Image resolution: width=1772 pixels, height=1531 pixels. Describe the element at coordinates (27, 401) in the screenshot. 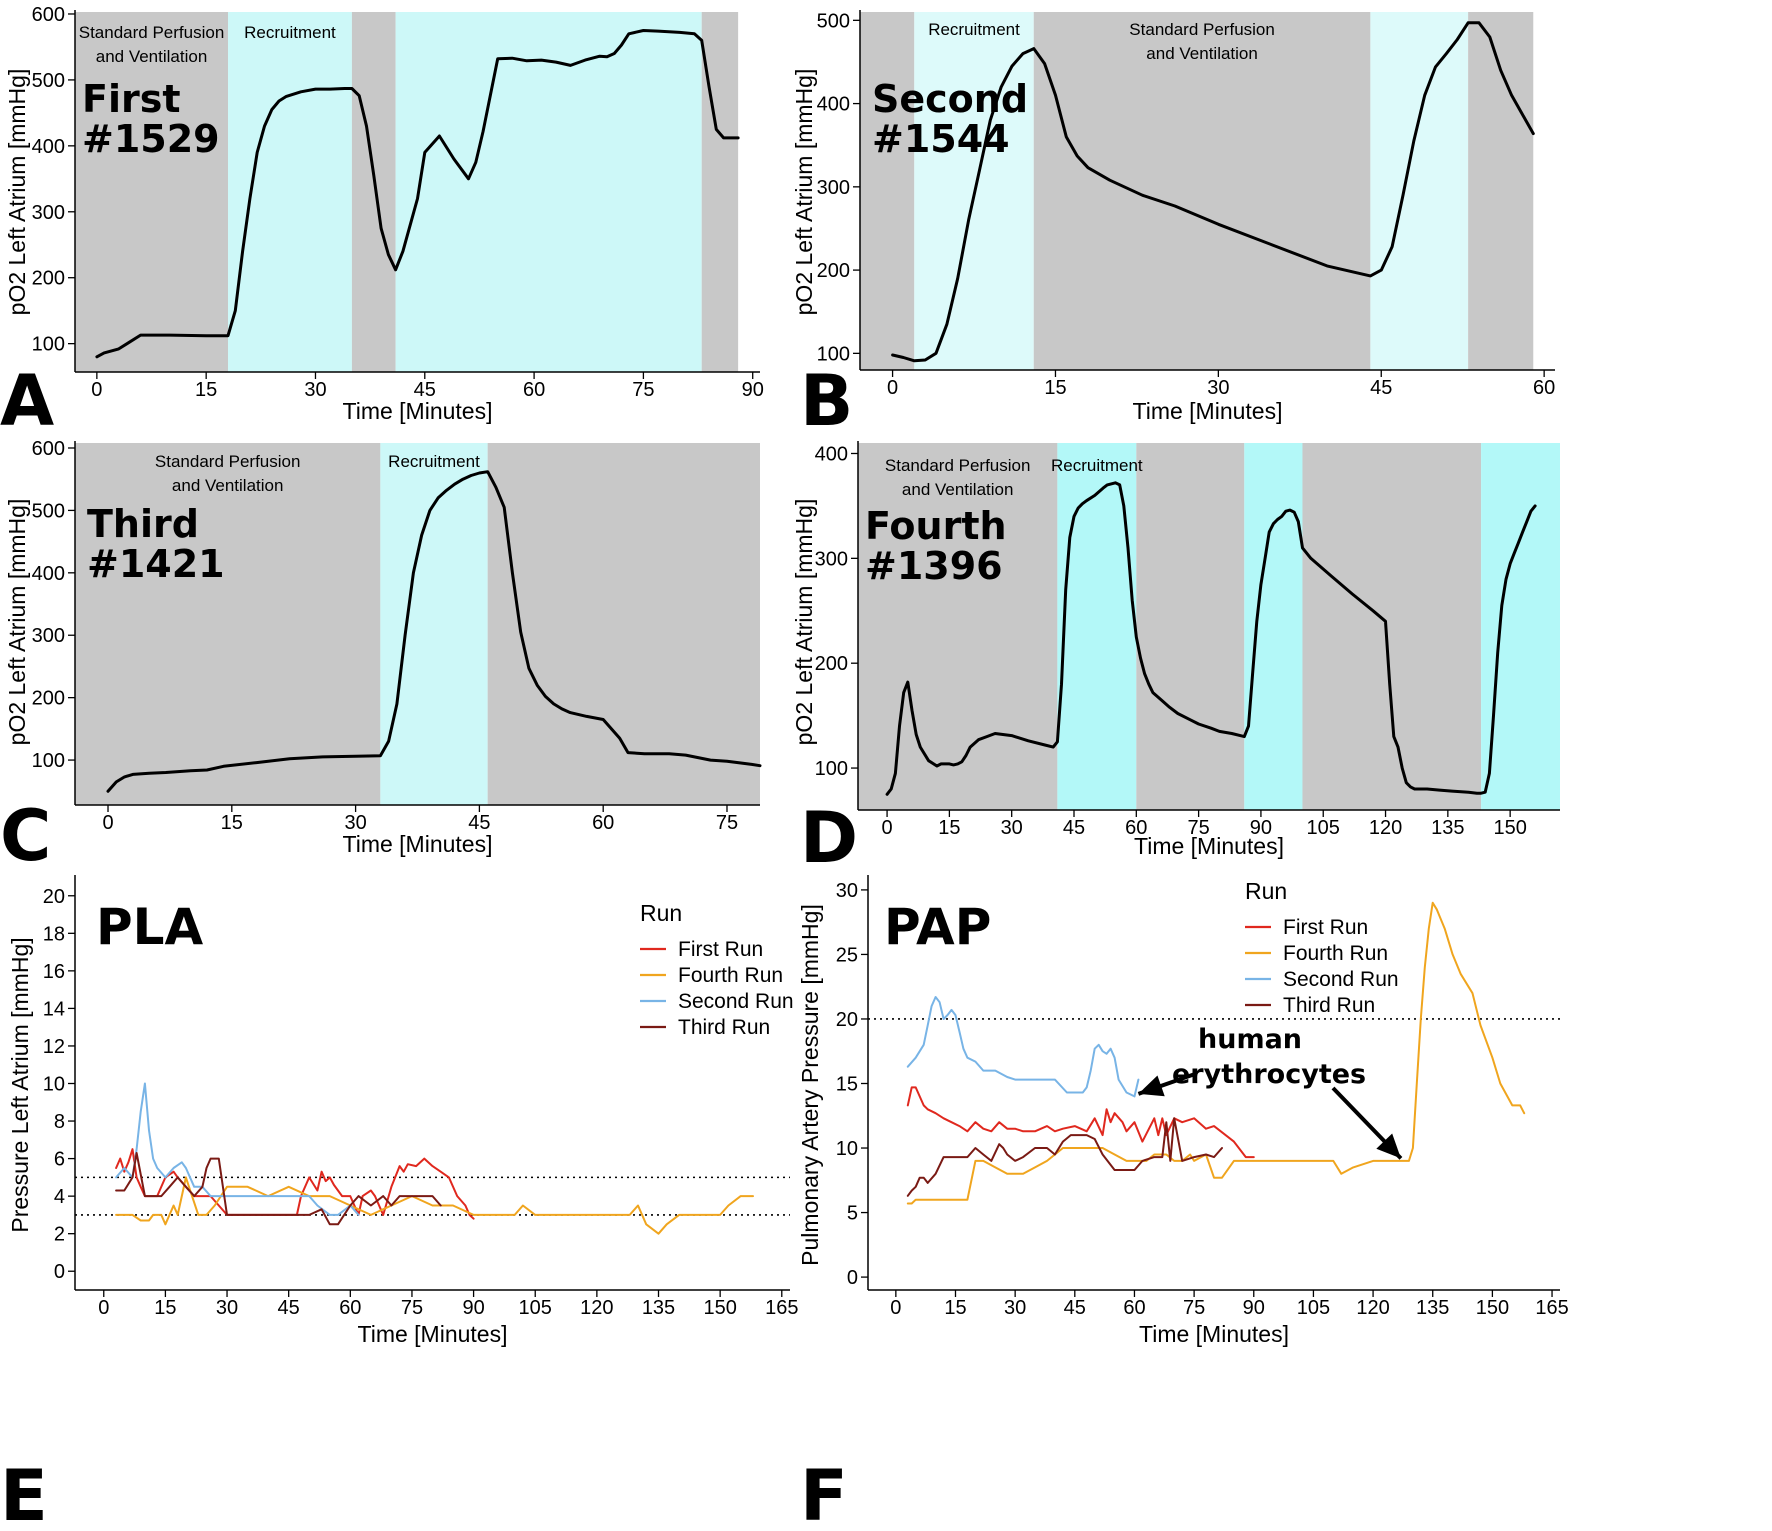

I see `panel-label-A: A` at that location.